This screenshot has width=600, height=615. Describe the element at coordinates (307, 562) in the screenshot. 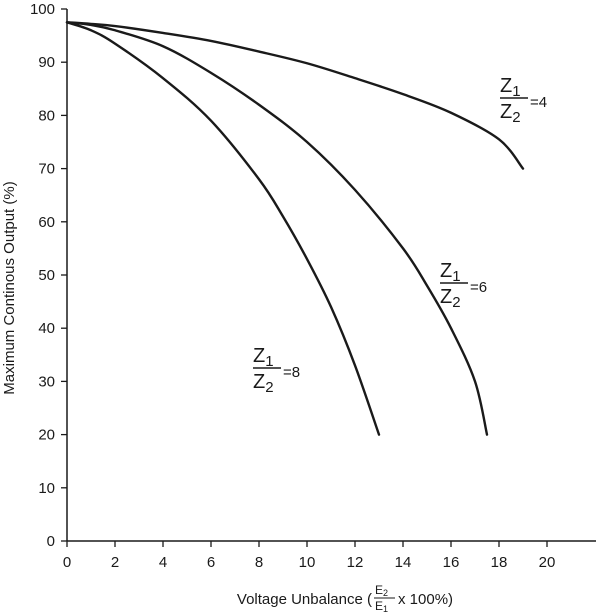

I see `x-tick-label: 10` at that location.